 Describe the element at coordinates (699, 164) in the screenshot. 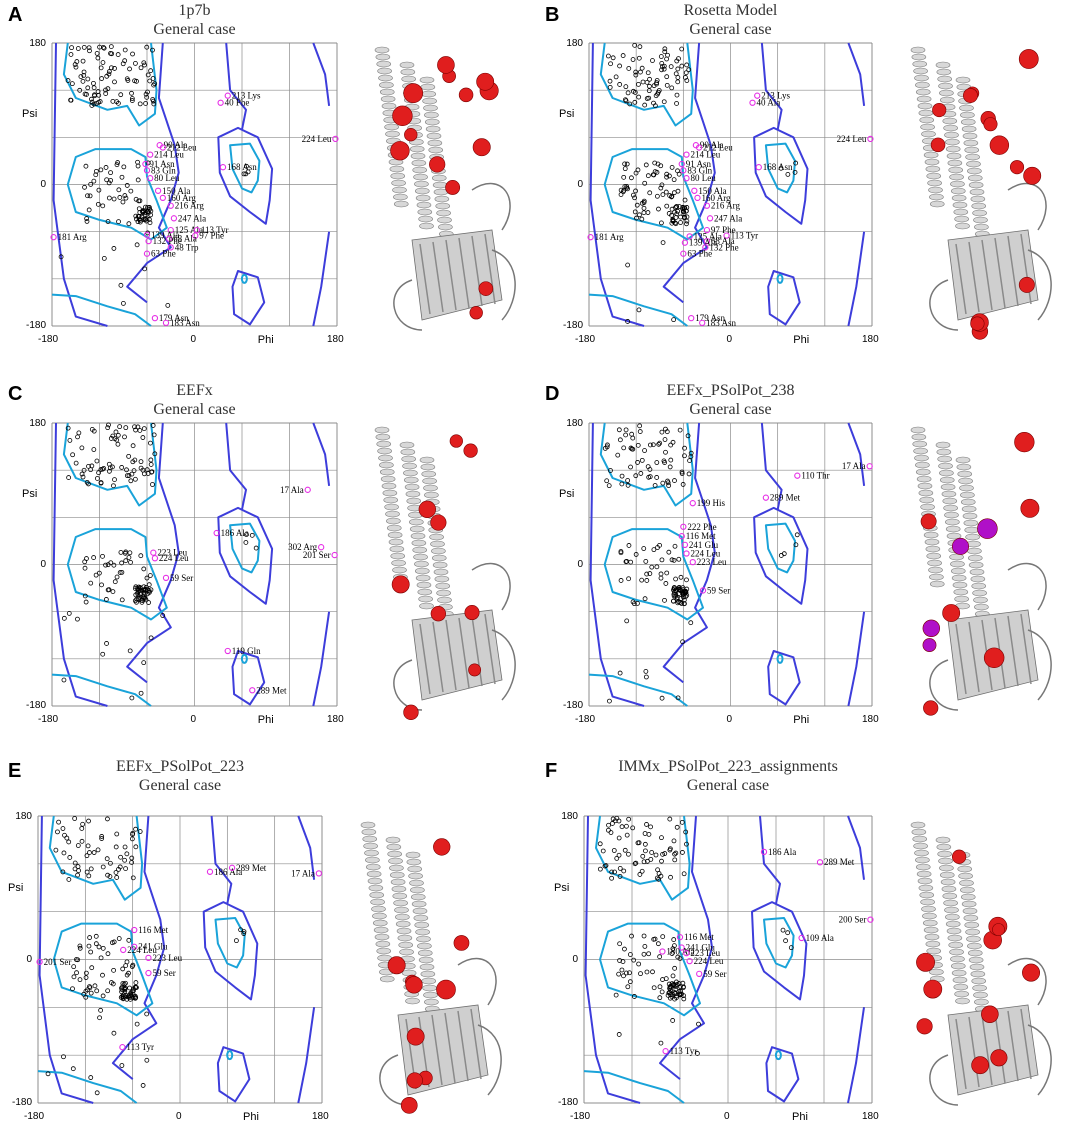

I see `outlier-label: 91 Asn` at that location.